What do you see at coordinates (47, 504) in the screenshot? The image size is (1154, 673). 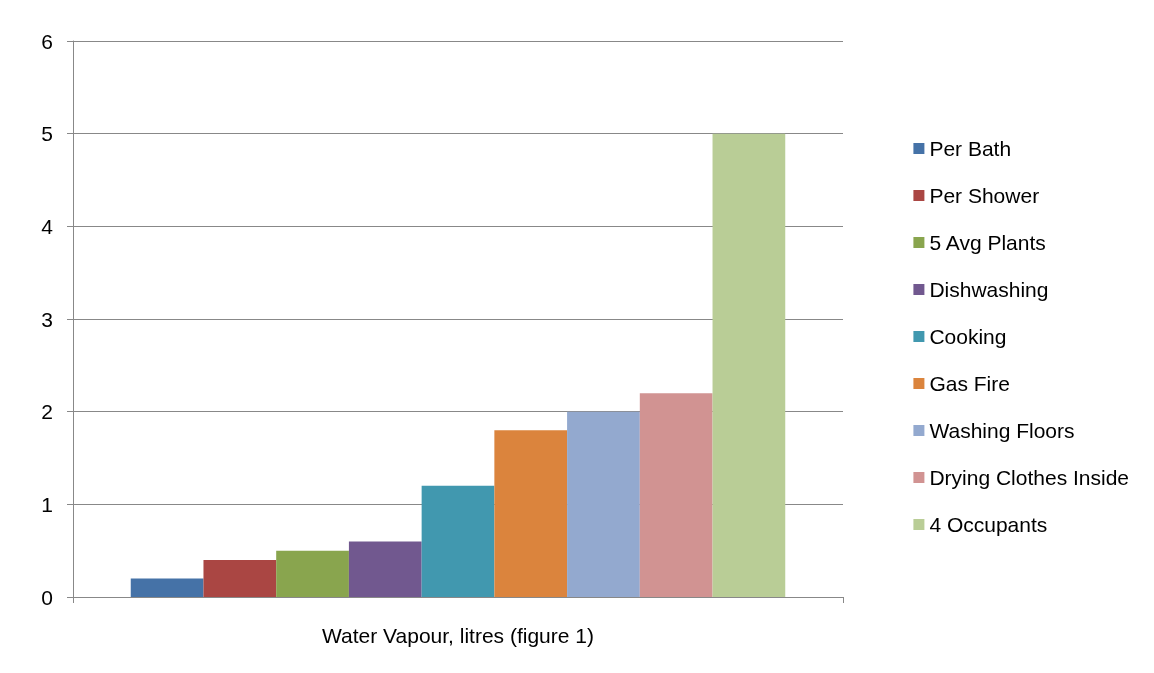 I see `y-tick-label: 1` at bounding box center [47, 504].